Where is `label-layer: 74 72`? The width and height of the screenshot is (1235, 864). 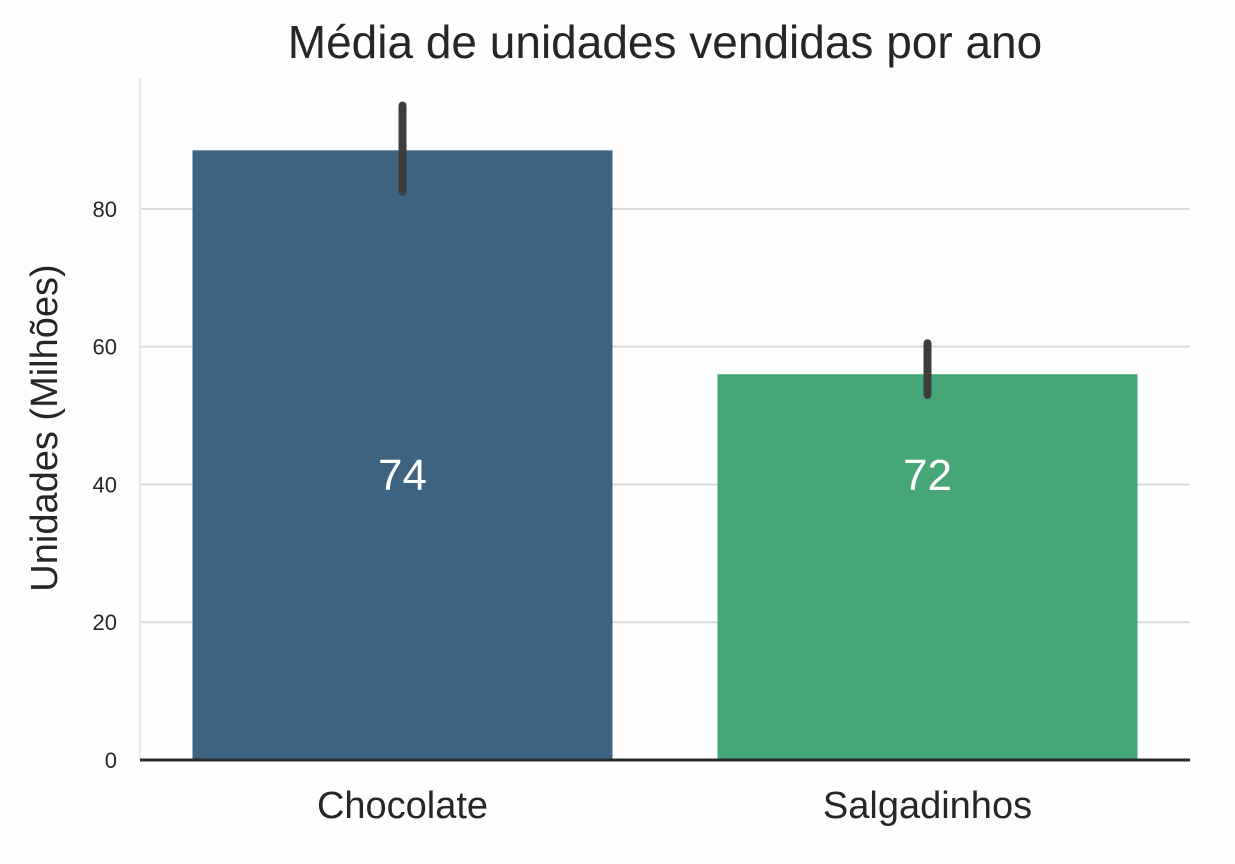
label-layer: 74 72 is located at coordinates (665, 475).